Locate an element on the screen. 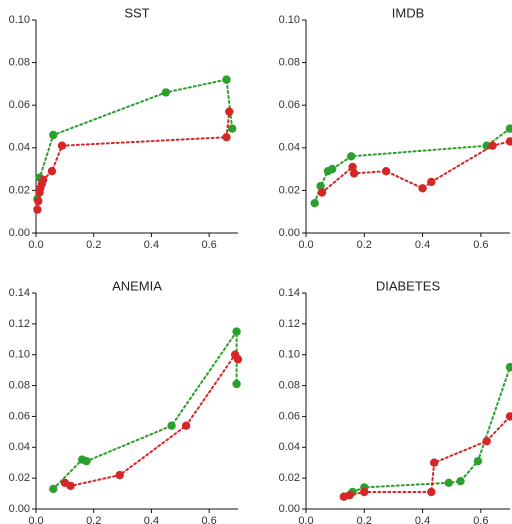 Image resolution: width=512 pixels, height=524 pixels. chart-title: IMDB is located at coordinates (408, 12).